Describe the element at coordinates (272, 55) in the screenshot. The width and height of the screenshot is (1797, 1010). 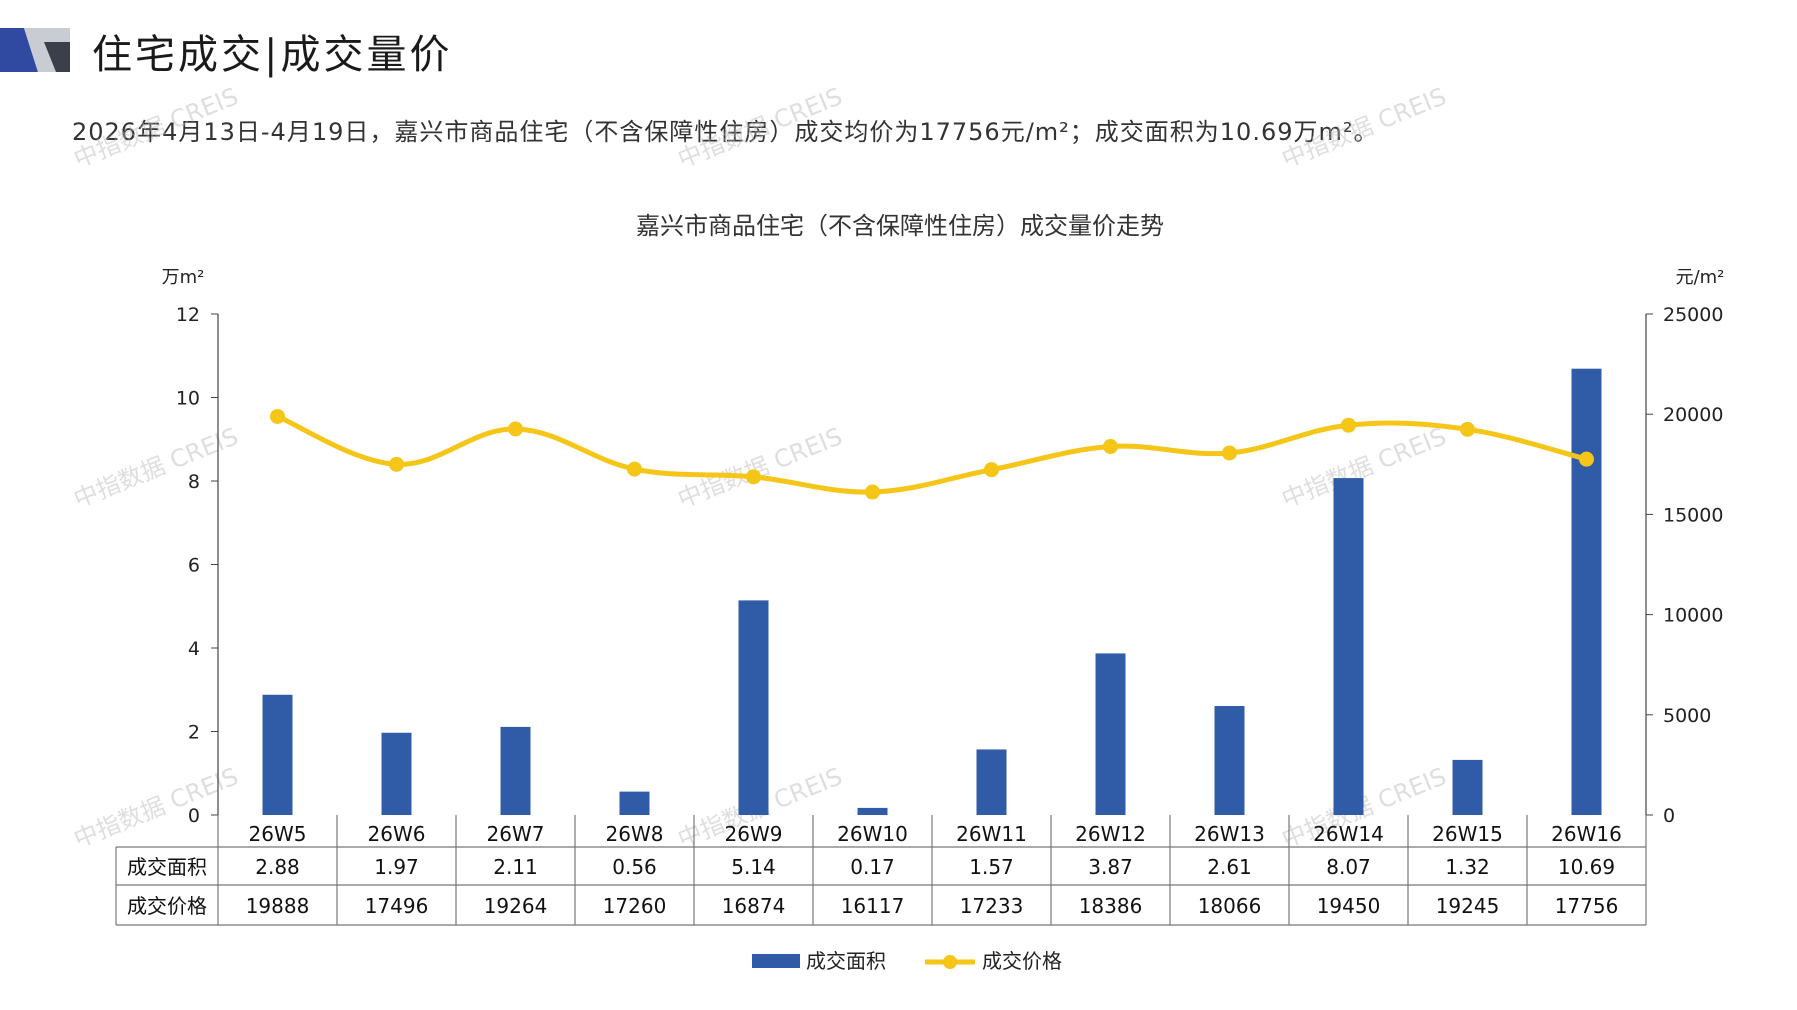
I see `page-title: 住宅成交|成交量价` at that location.